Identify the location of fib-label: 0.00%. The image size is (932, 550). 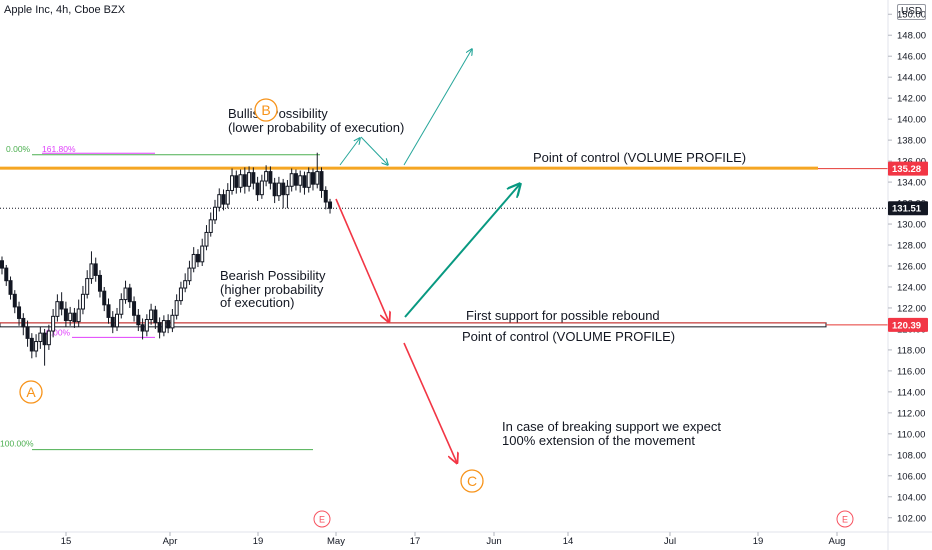
(18, 149).